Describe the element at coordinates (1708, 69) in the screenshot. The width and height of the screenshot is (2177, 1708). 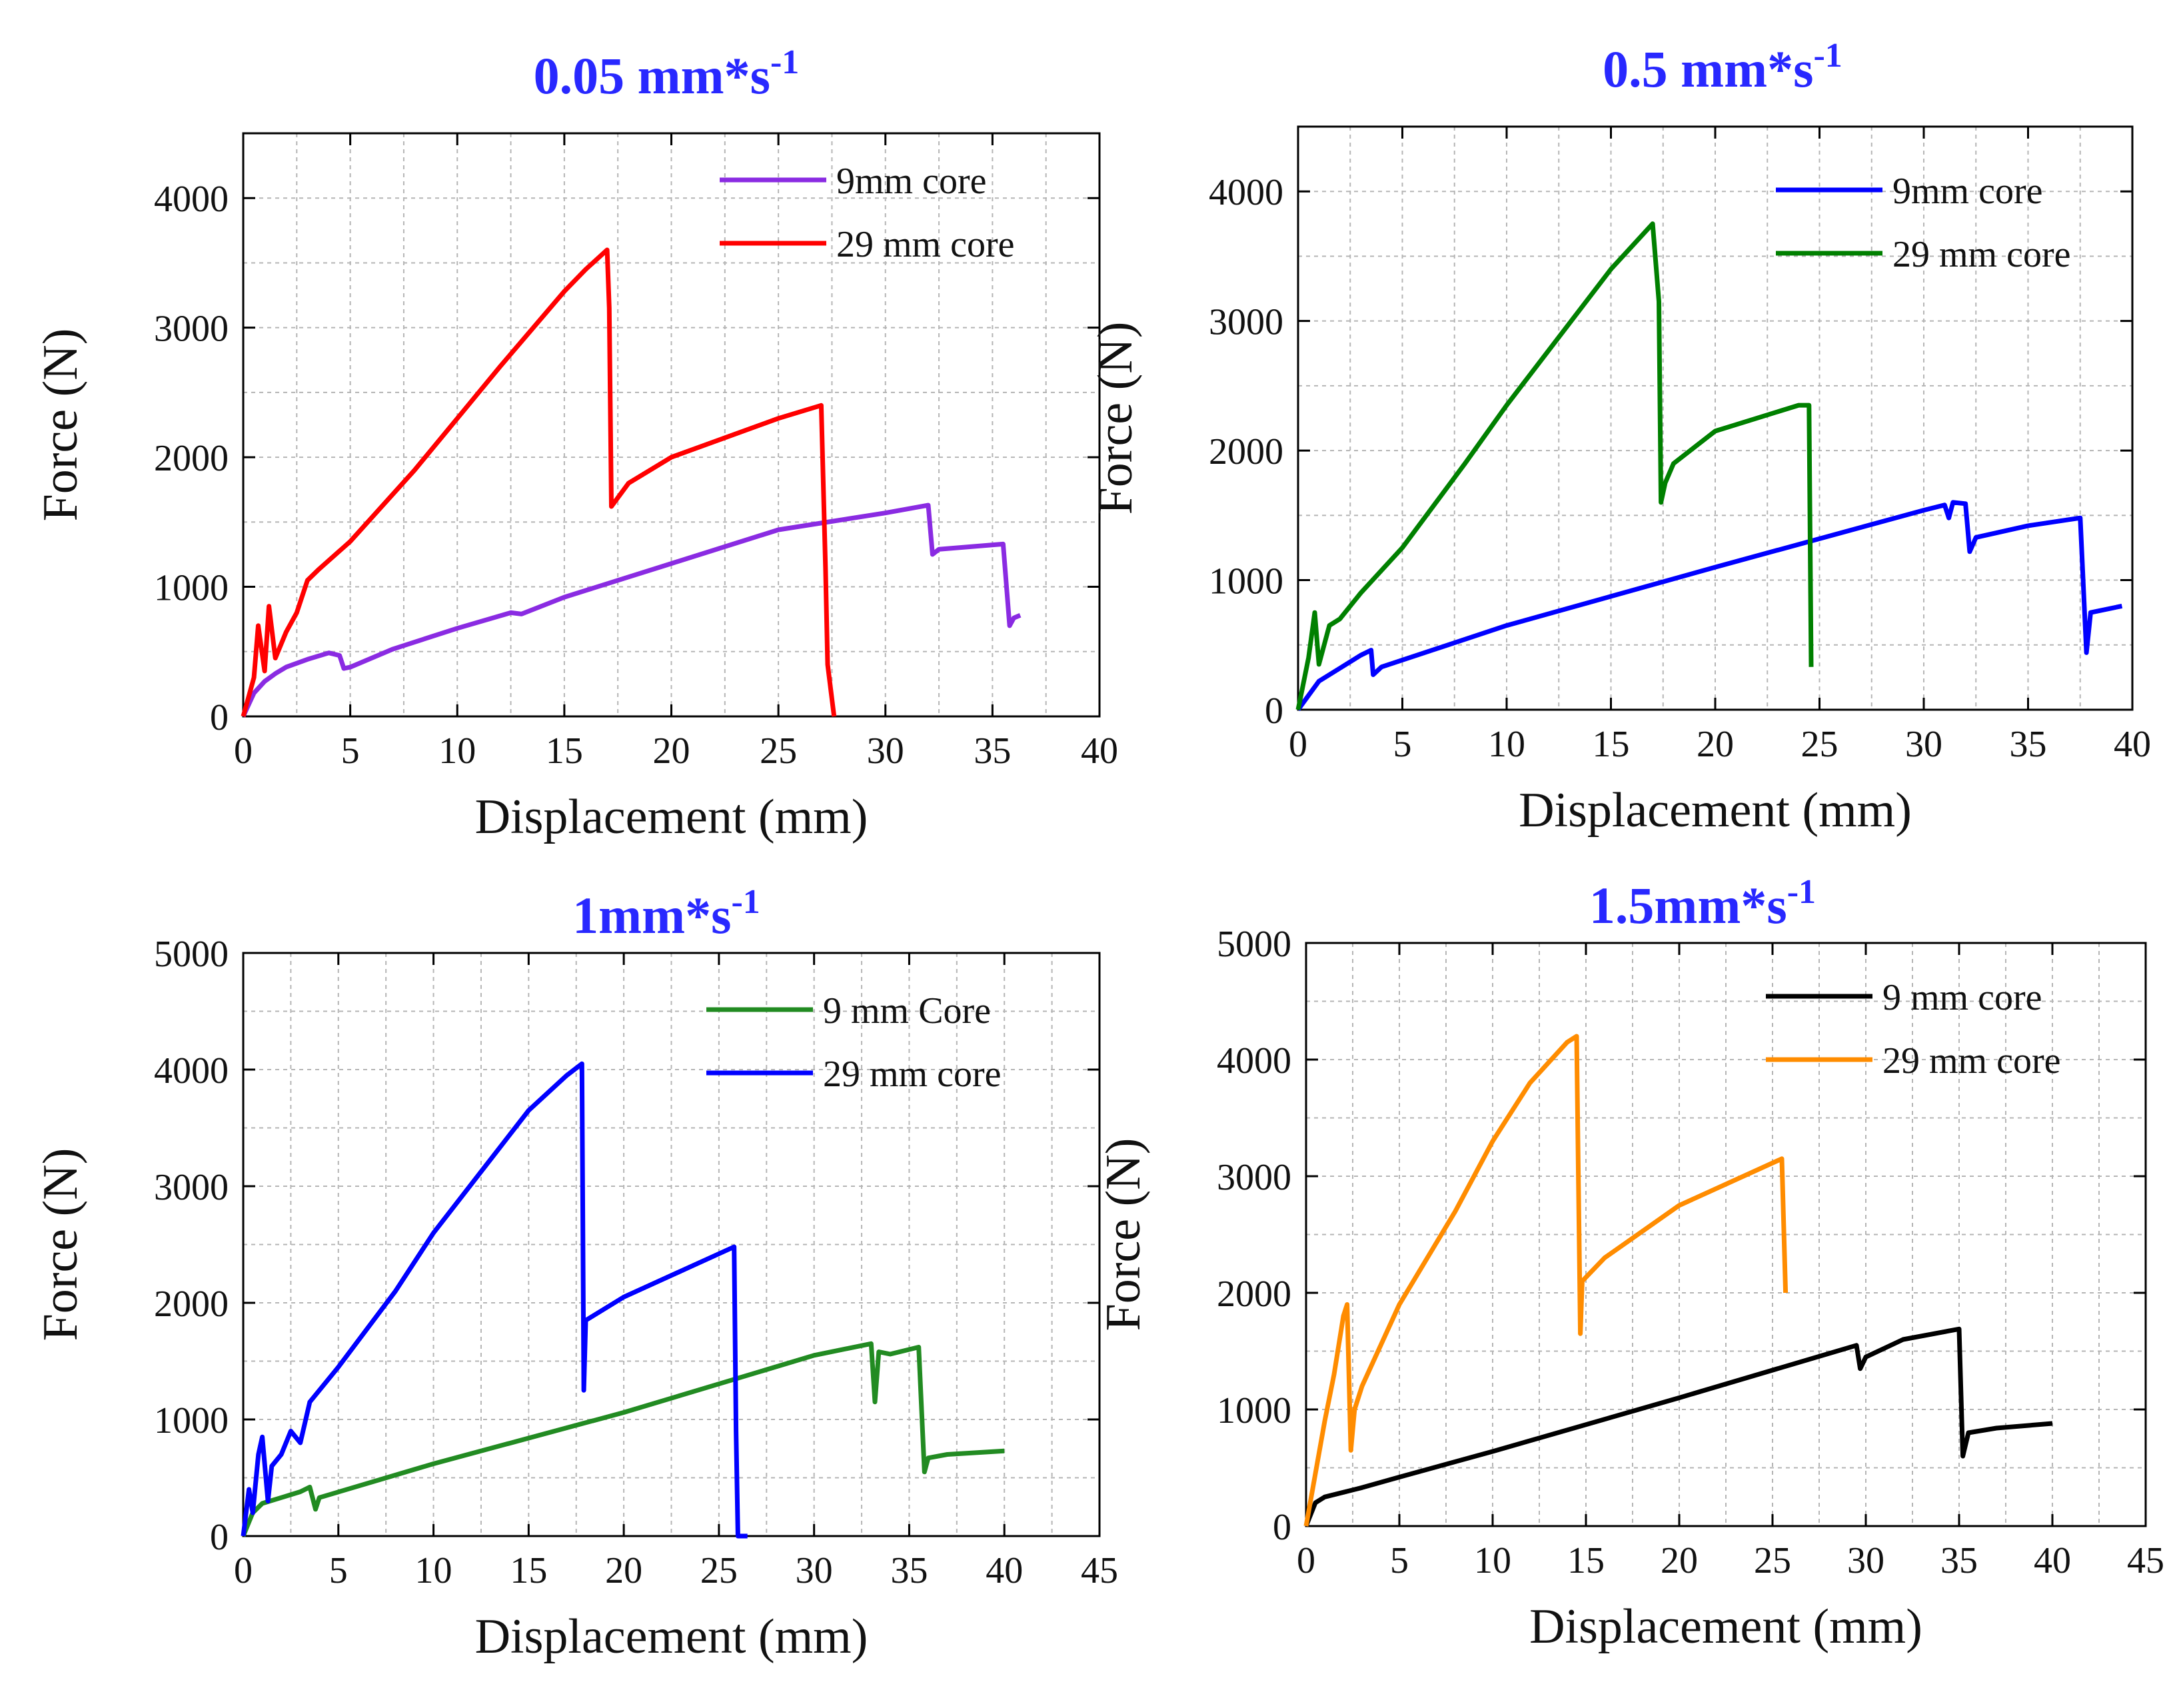
I see `chart-title-text: 0.5 mm*s` at that location.